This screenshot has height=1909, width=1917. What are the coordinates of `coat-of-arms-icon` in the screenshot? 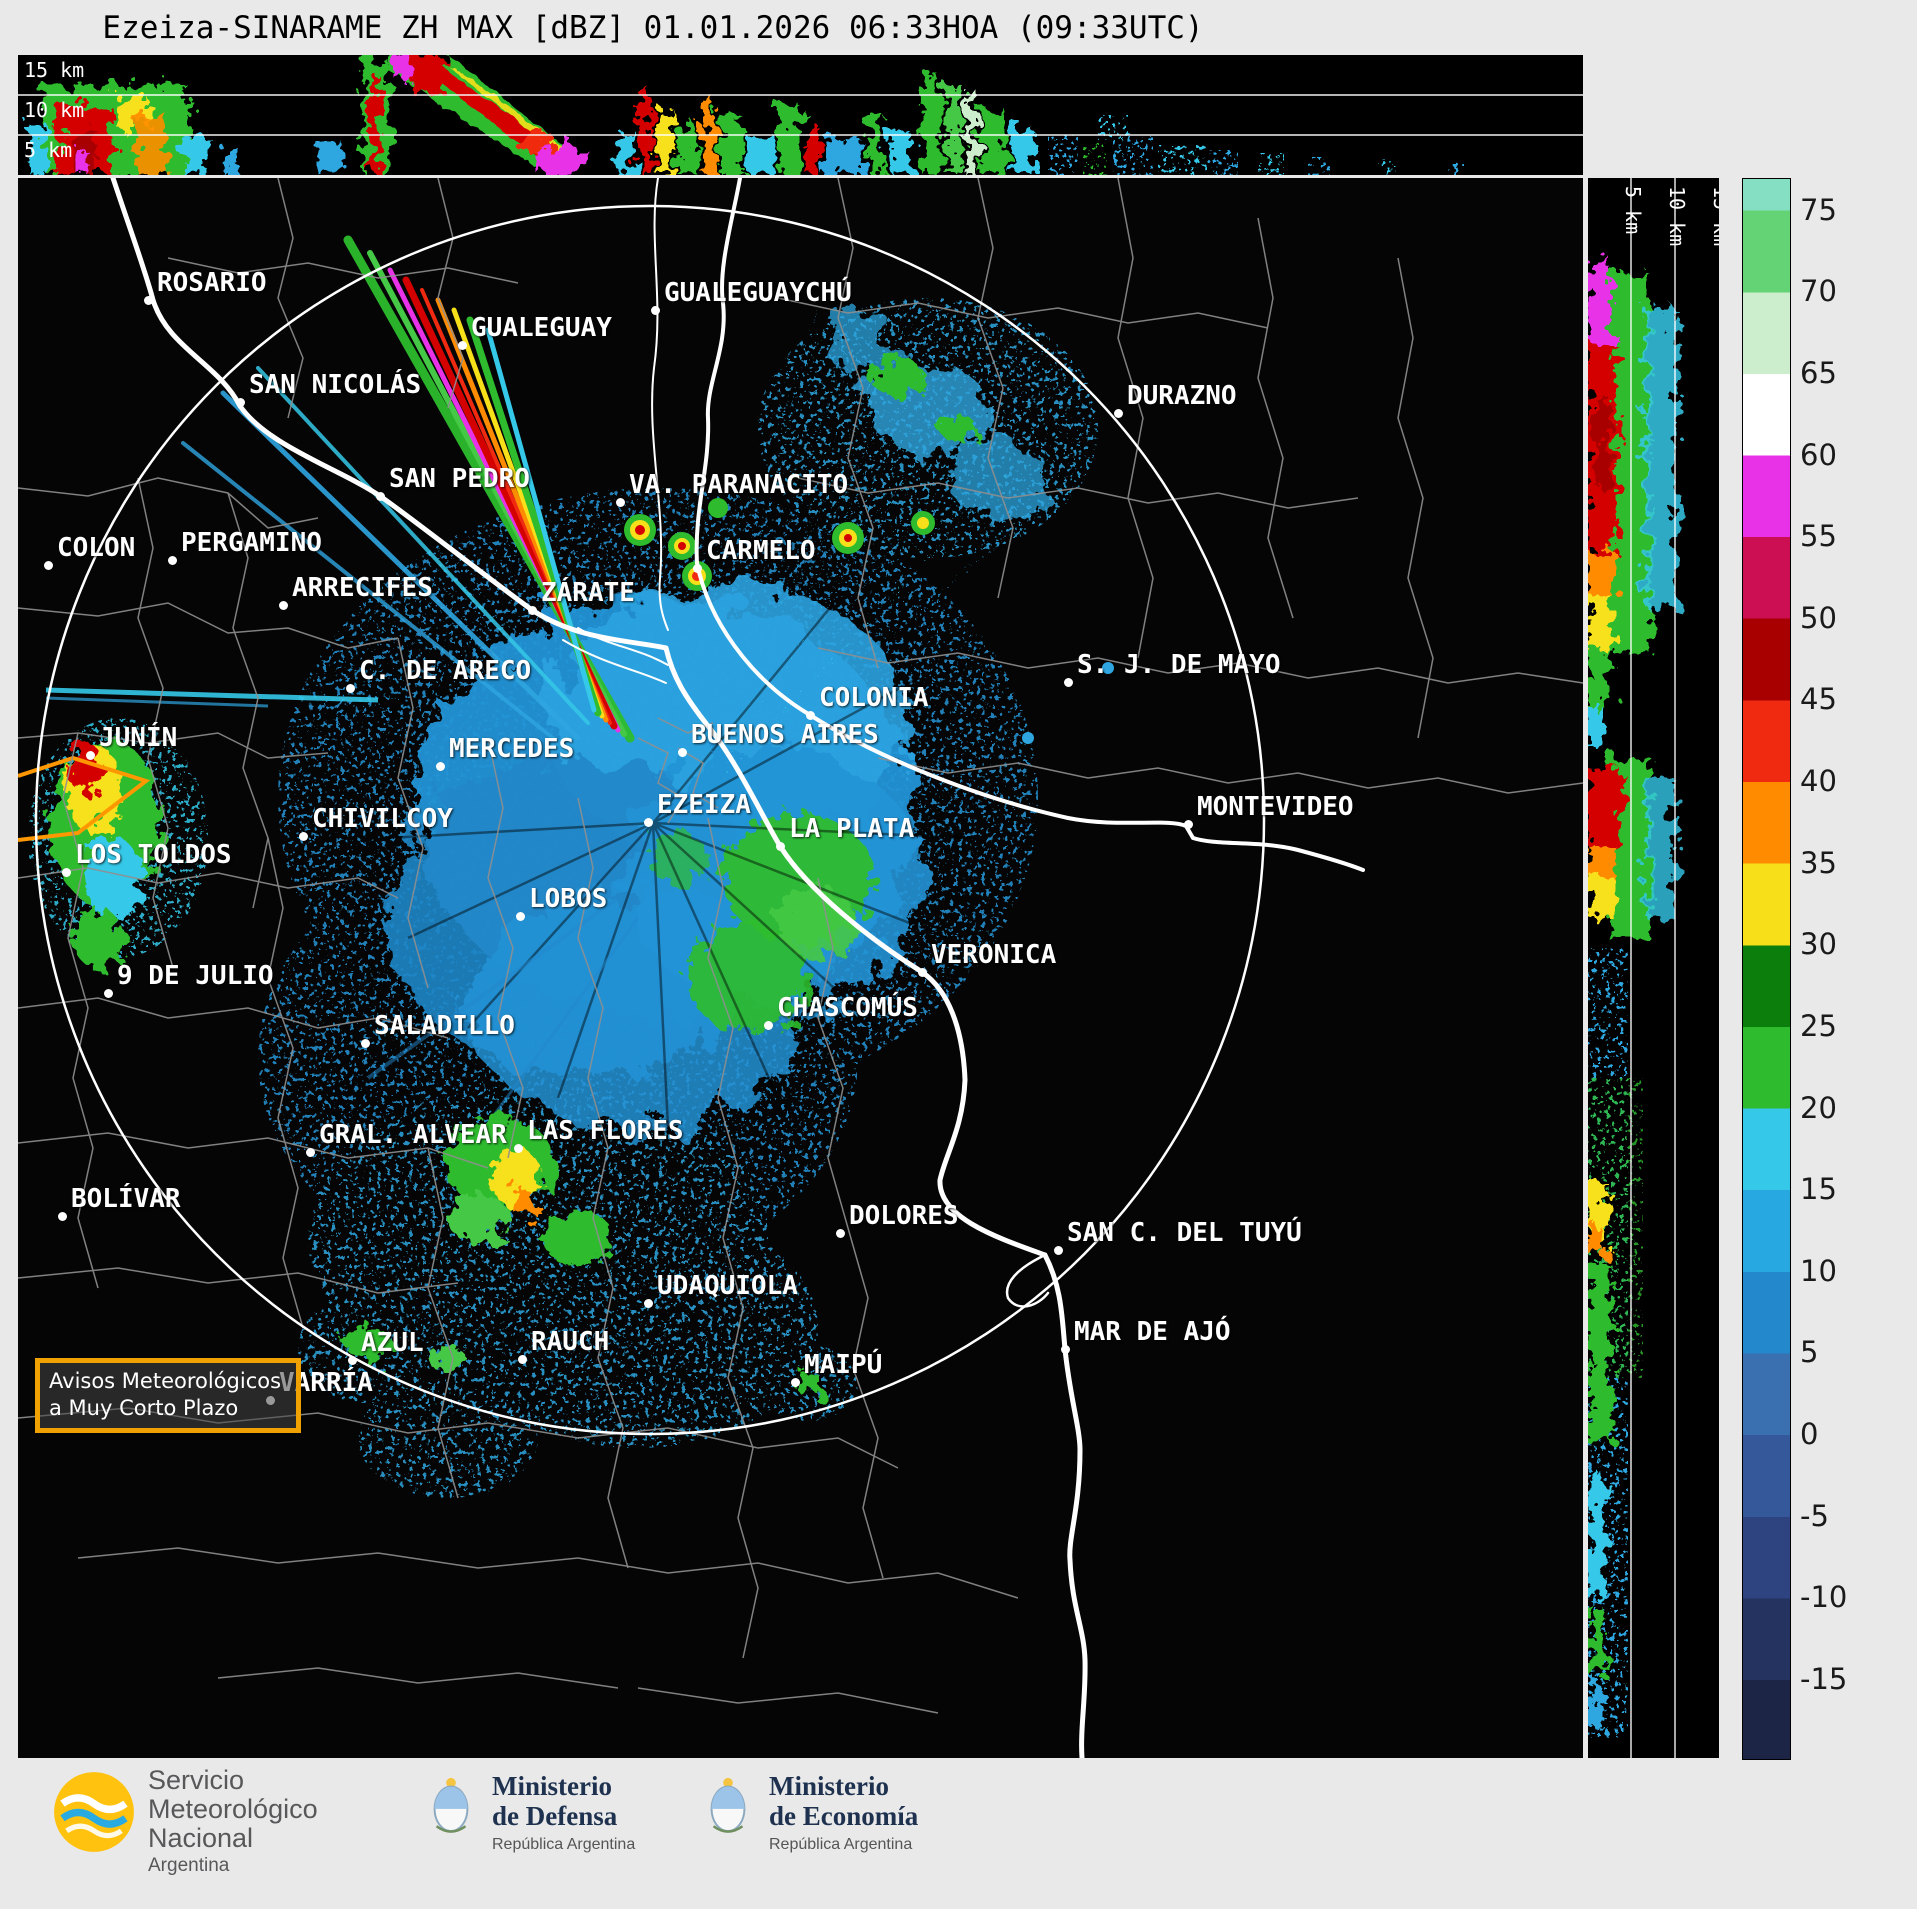 It's located at (451, 1805).